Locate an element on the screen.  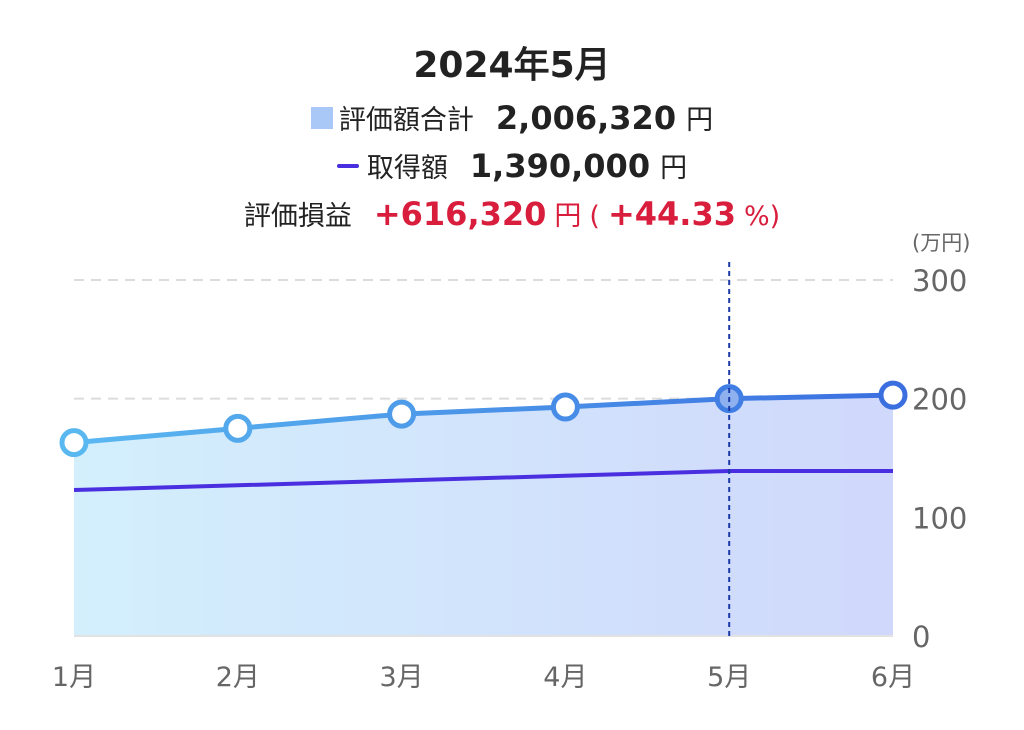
cost-line is located at coordinates (483, 481).